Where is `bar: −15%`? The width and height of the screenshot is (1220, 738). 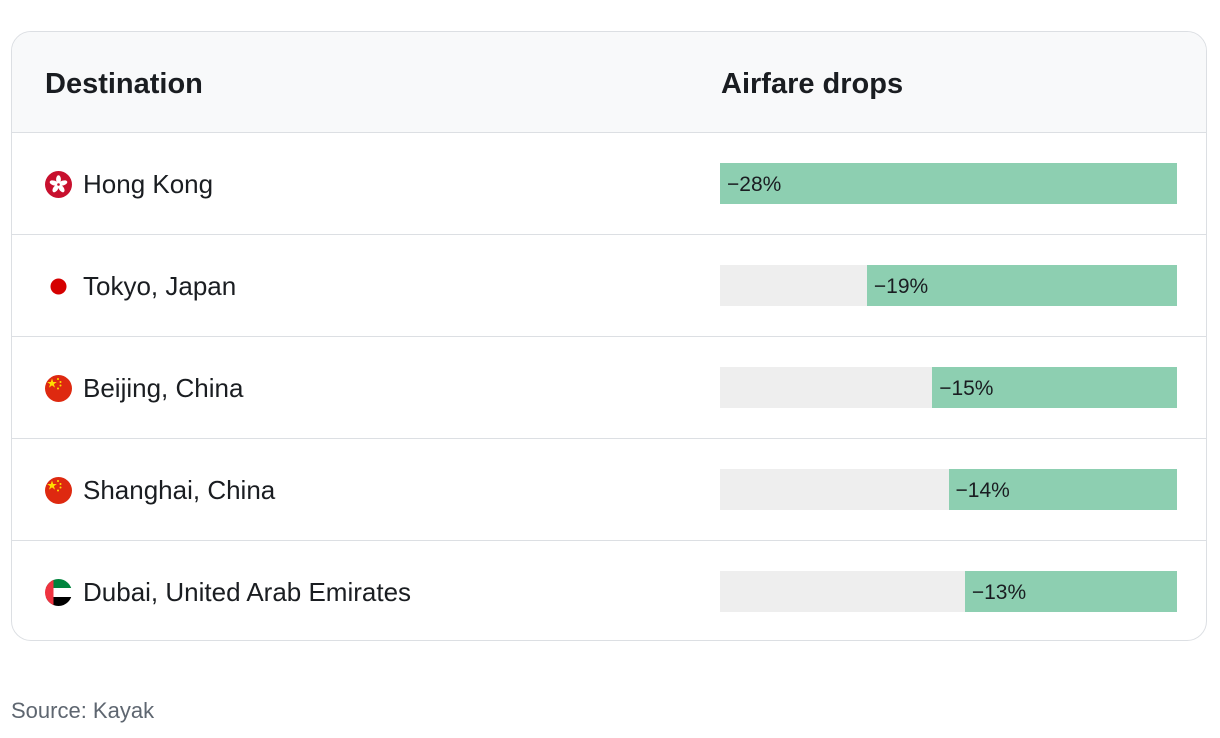
bar: −15% is located at coordinates (1054, 387).